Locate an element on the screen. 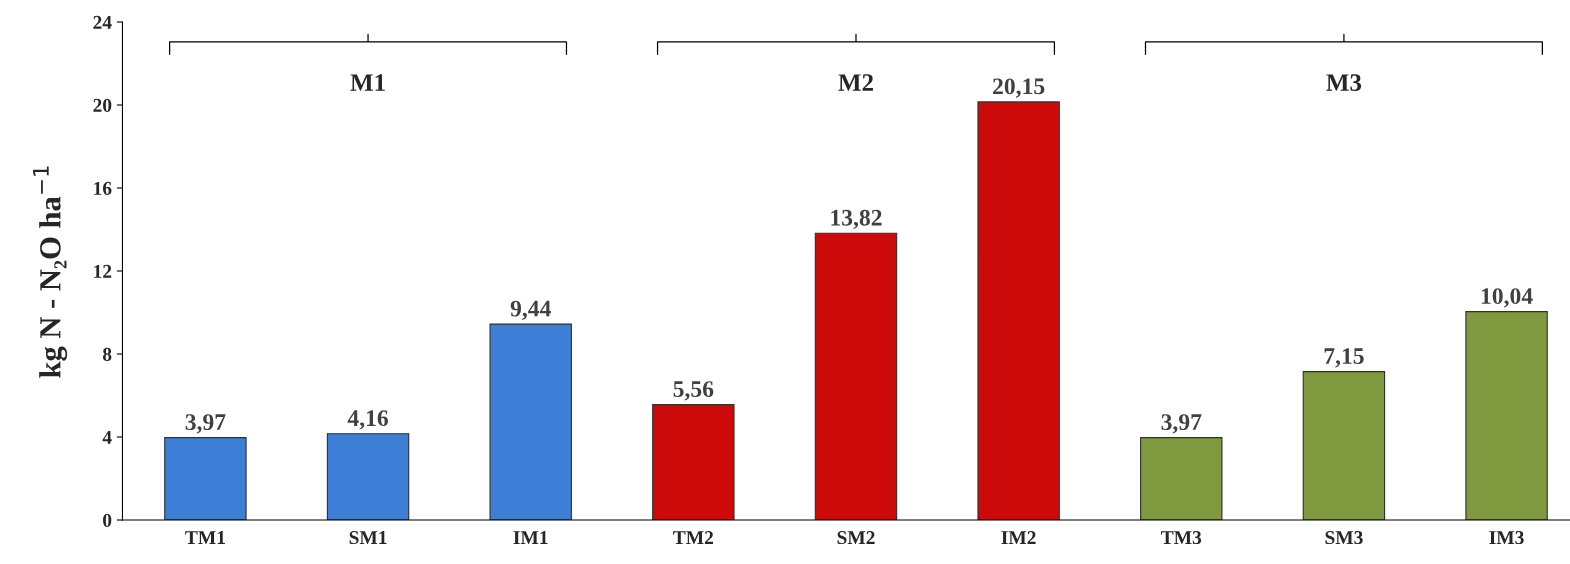 The width and height of the screenshot is (1570, 564). data-label: 13,82 is located at coordinates (856, 219).